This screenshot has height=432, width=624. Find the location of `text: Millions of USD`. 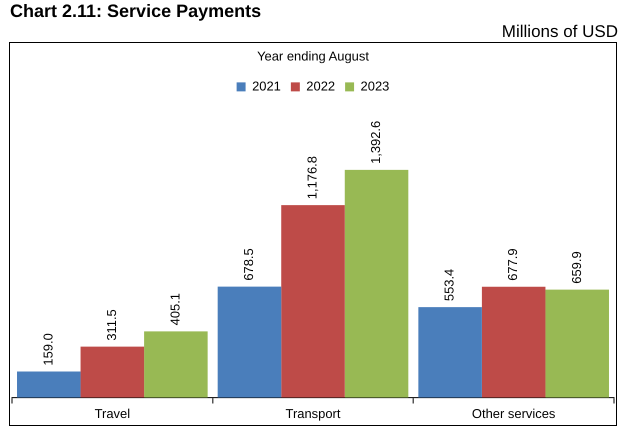

text: Millions of USD is located at coordinates (559, 32).